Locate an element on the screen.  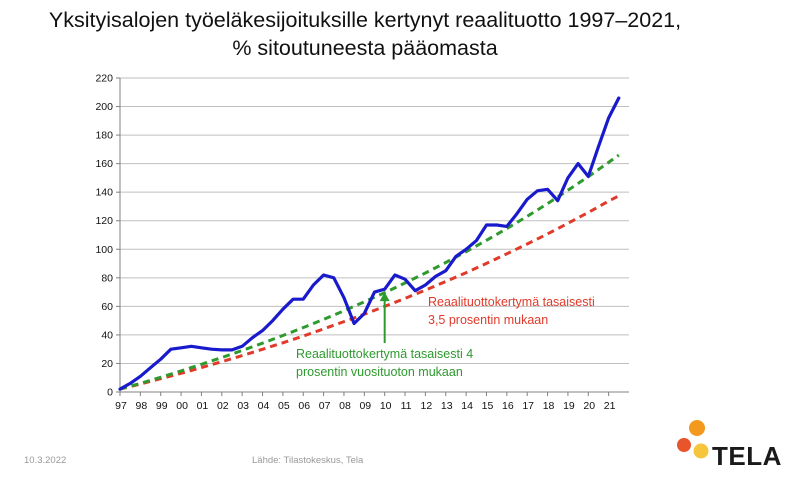
x-tick-label: 11 is located at coordinates (406, 406).